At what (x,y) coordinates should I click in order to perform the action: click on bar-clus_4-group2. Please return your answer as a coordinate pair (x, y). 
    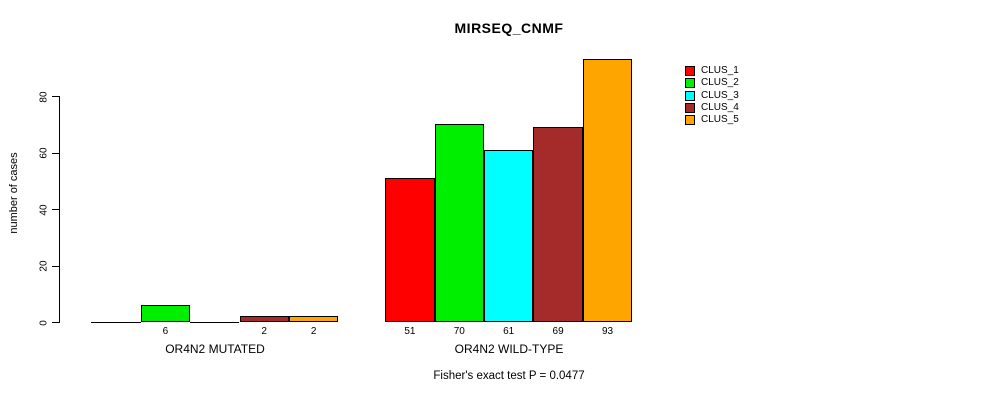
    Looking at the image, I should click on (558, 224).